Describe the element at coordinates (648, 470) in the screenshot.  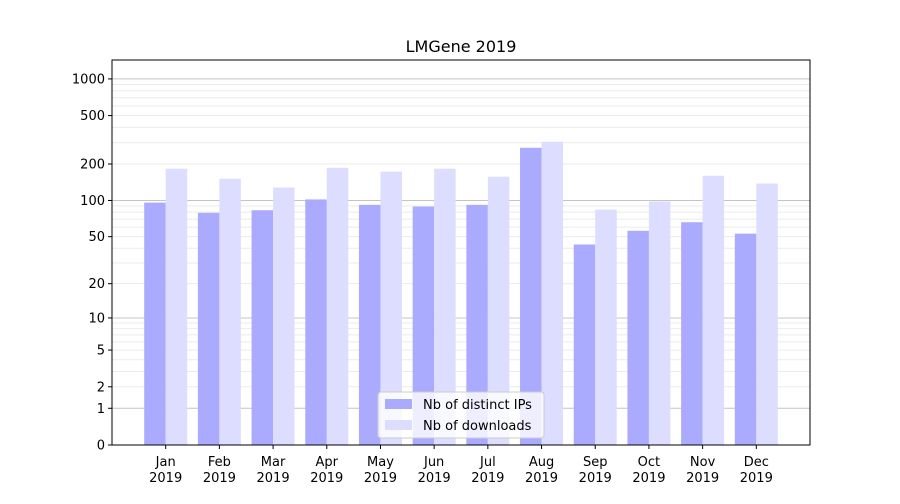
I see `x-tick-label: Oct 2019` at that location.